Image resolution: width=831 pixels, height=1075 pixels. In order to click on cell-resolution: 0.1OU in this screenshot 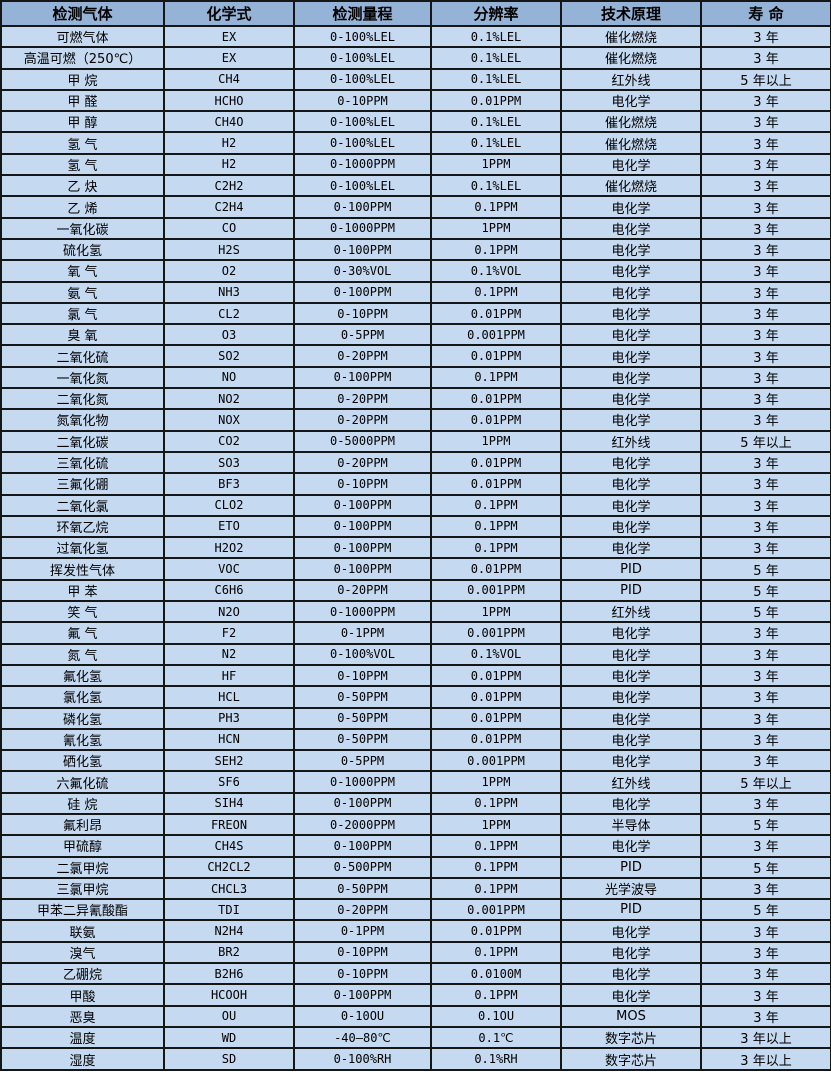, I will do `click(496, 1016)`.